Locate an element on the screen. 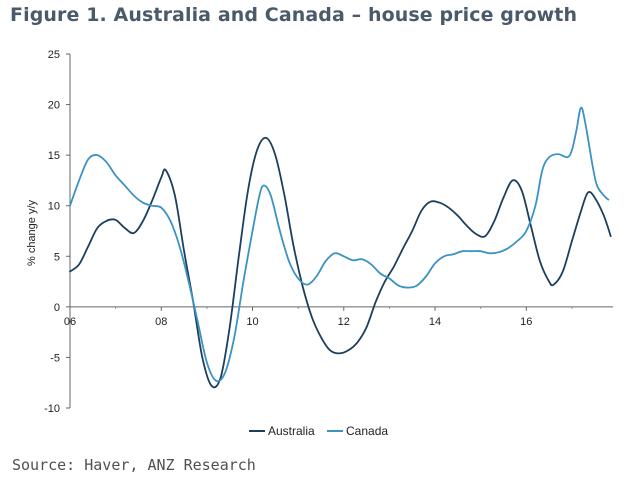  source-note: Source: Haver, ANZ Research is located at coordinates (134, 465).